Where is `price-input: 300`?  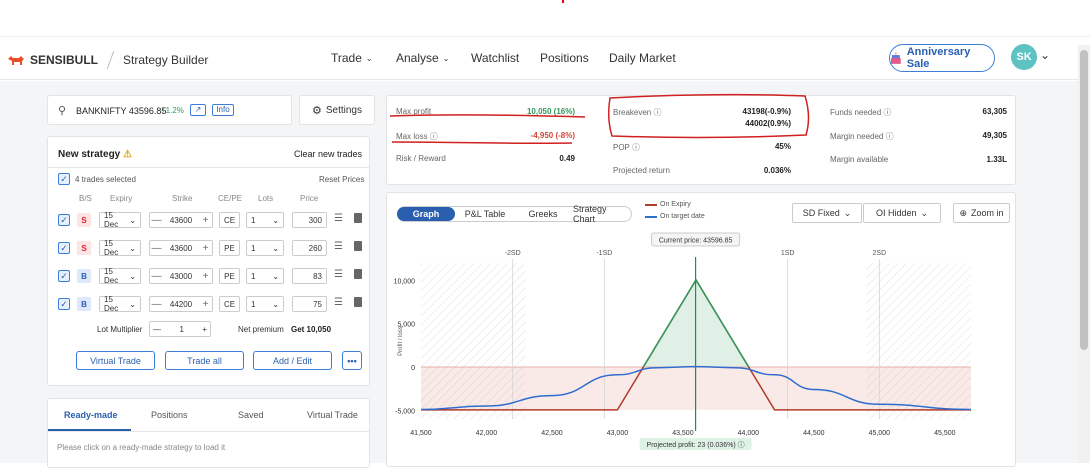
price-input: 300 is located at coordinates (309, 220).